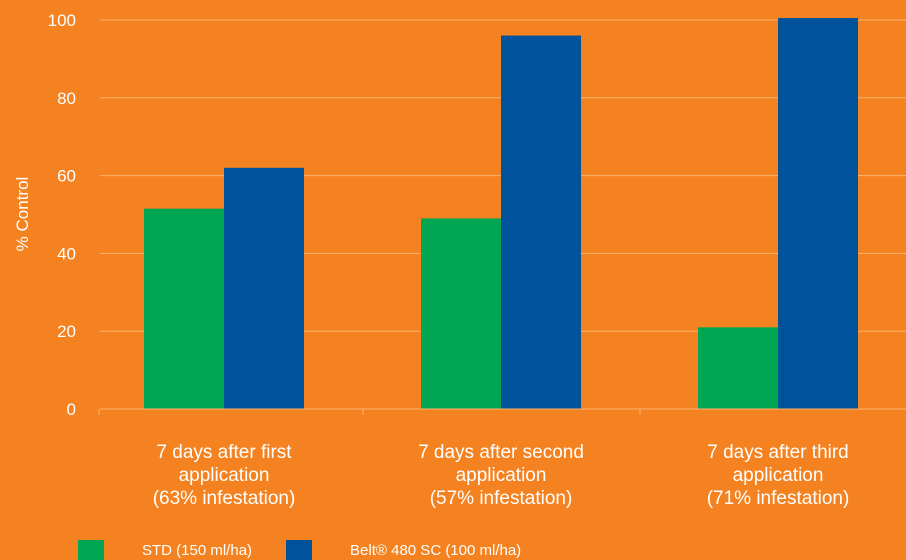  What do you see at coordinates (62, 20) in the screenshot?
I see `y-tick-label: 100` at bounding box center [62, 20].